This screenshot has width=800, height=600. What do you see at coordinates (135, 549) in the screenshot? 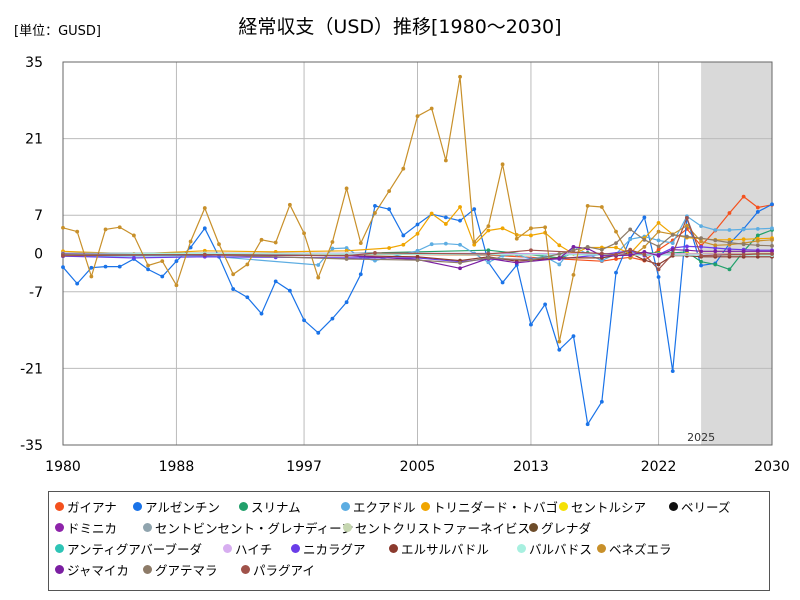
I see `legend-label: アンティグアバーブーダ` at bounding box center [135, 549].